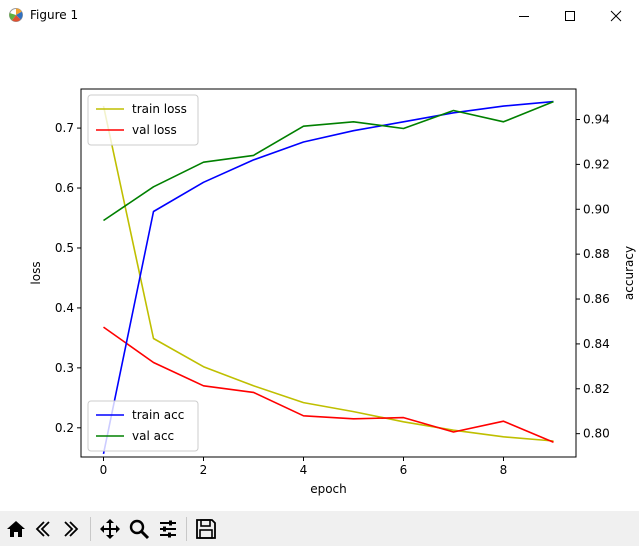 This screenshot has height=546, width=639. I want to click on legend-loss, so click(143, 120).